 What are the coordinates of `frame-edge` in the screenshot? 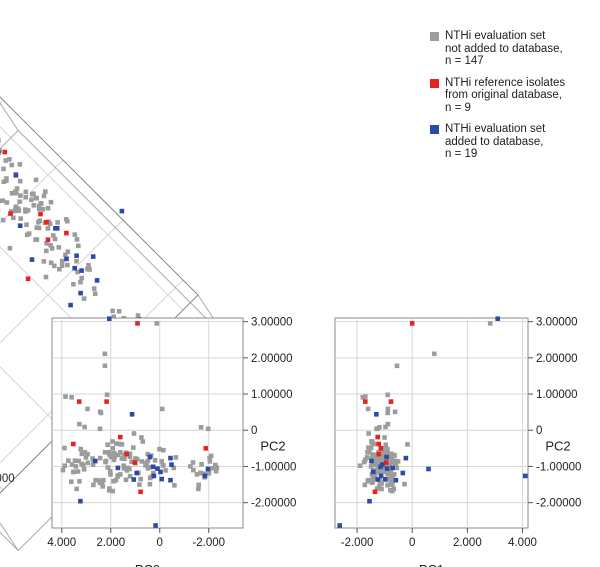 It's located at (9, 116).